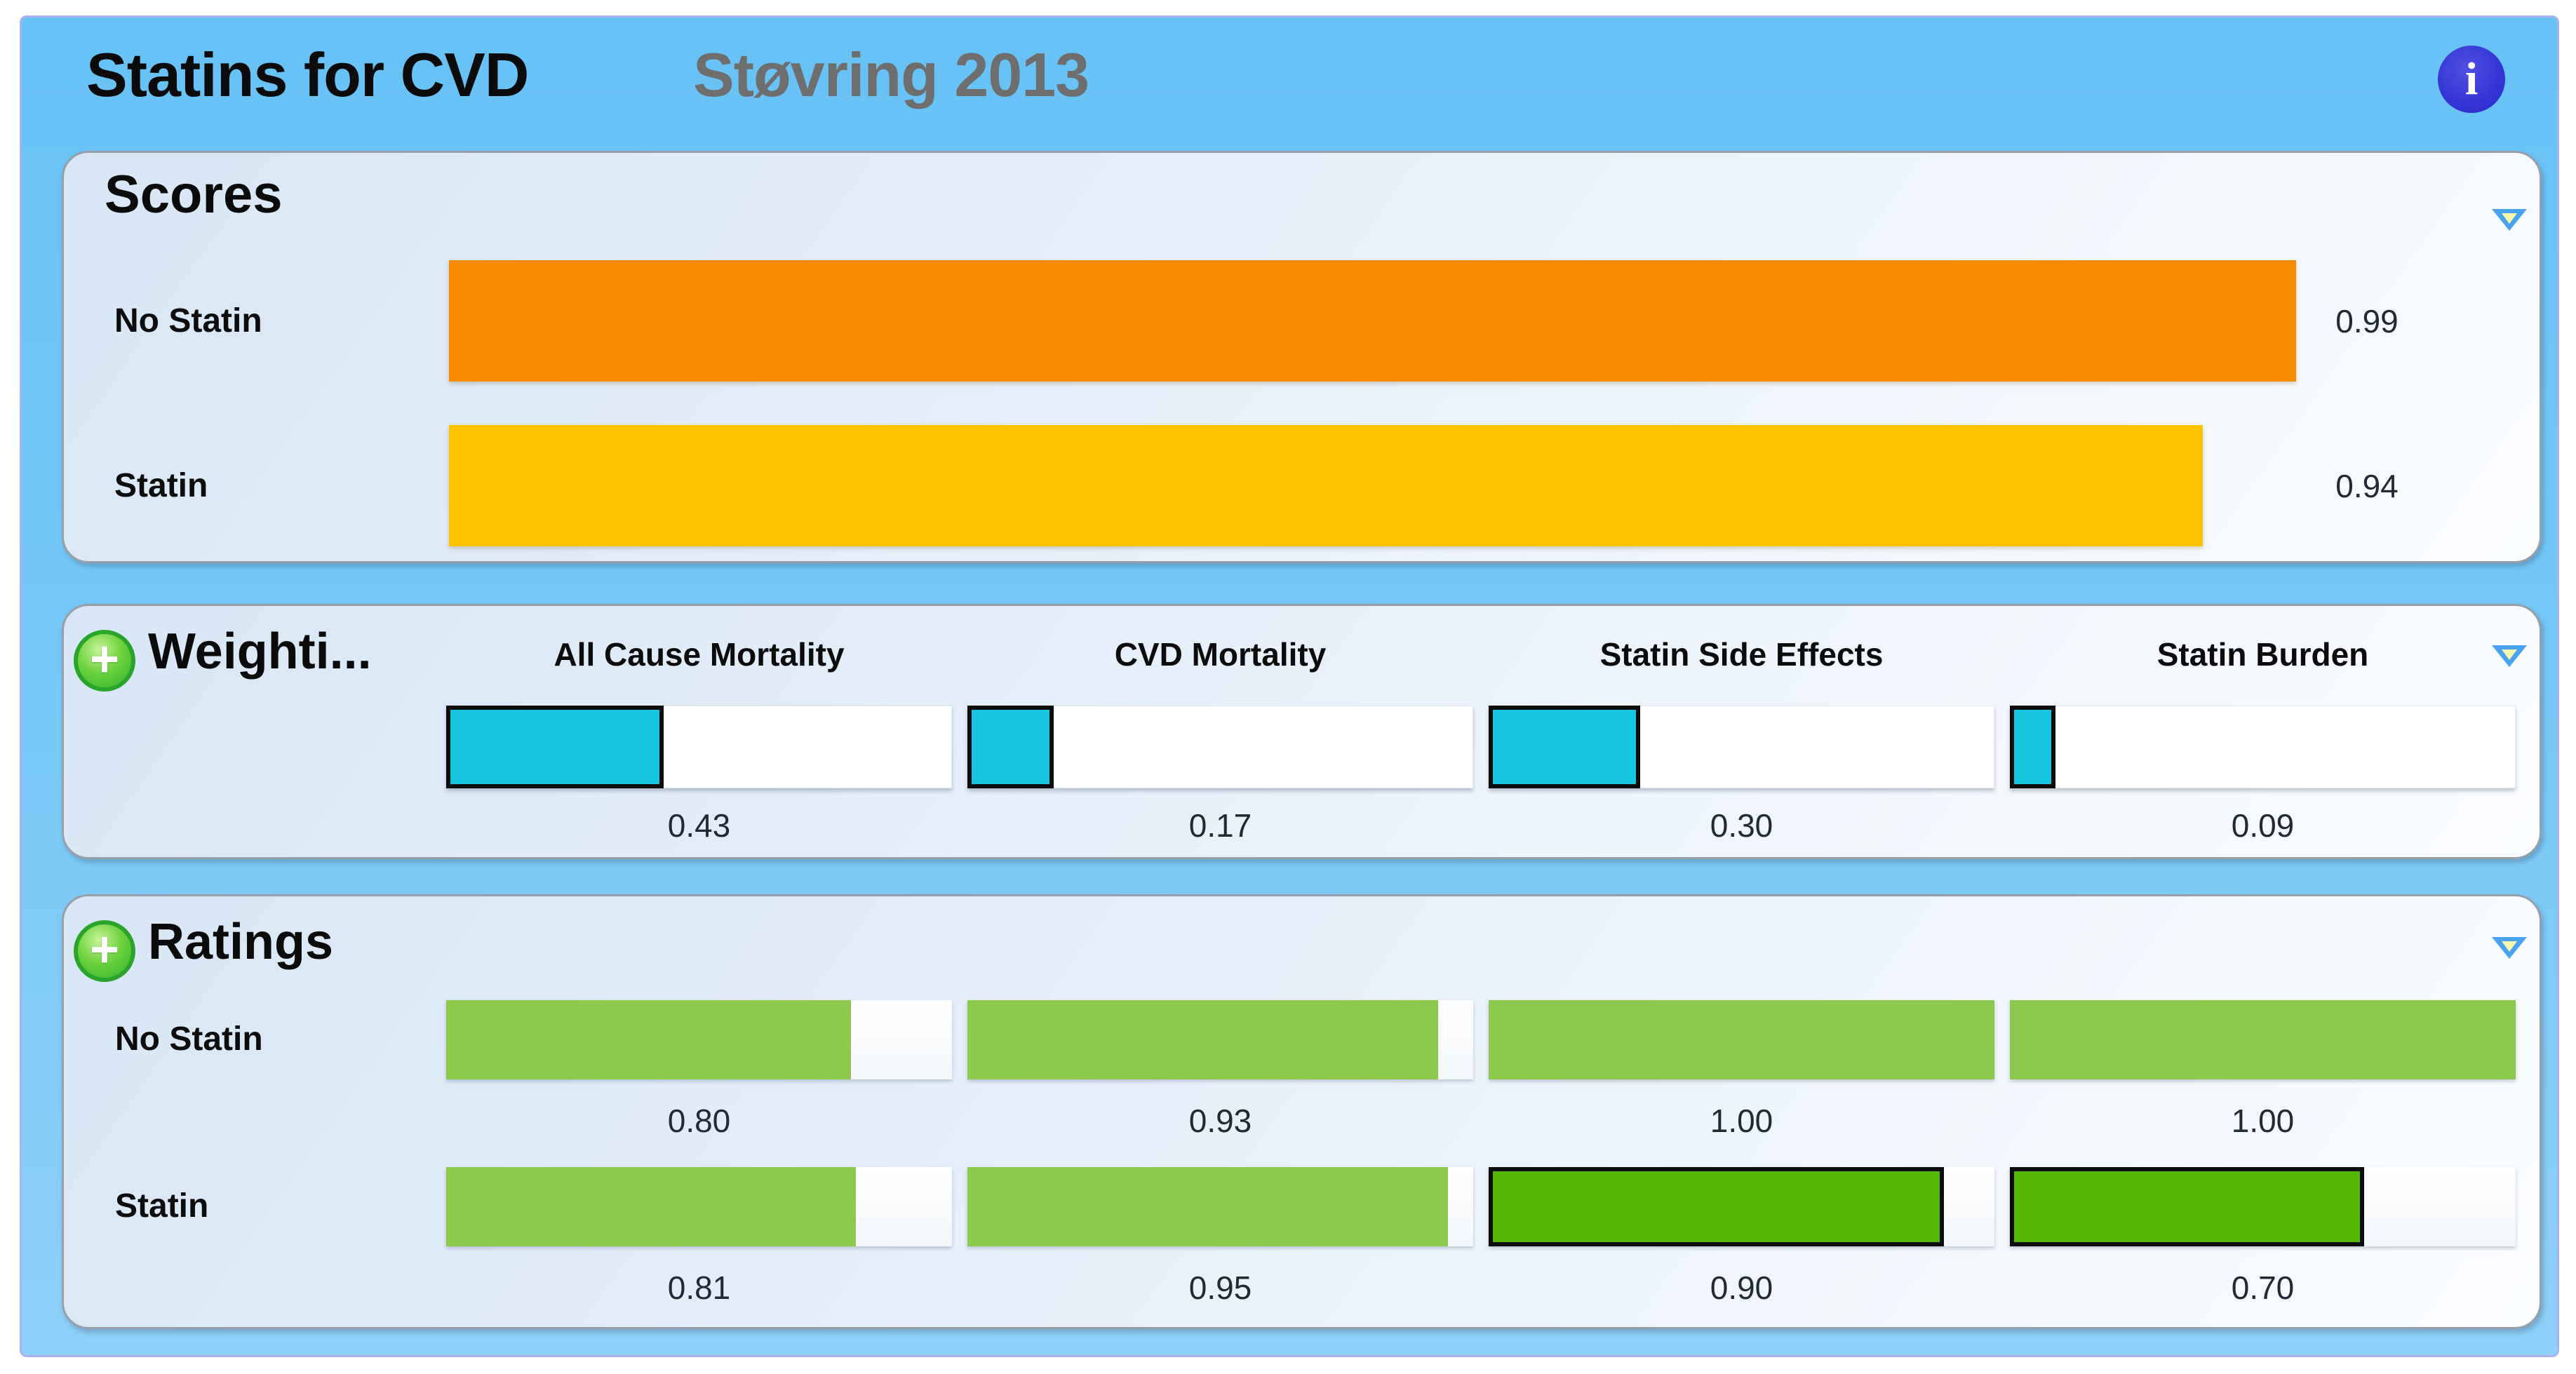 This screenshot has height=1374, width=2576. What do you see at coordinates (1741, 825) in the screenshot?
I see `weight-value: 0.30` at bounding box center [1741, 825].